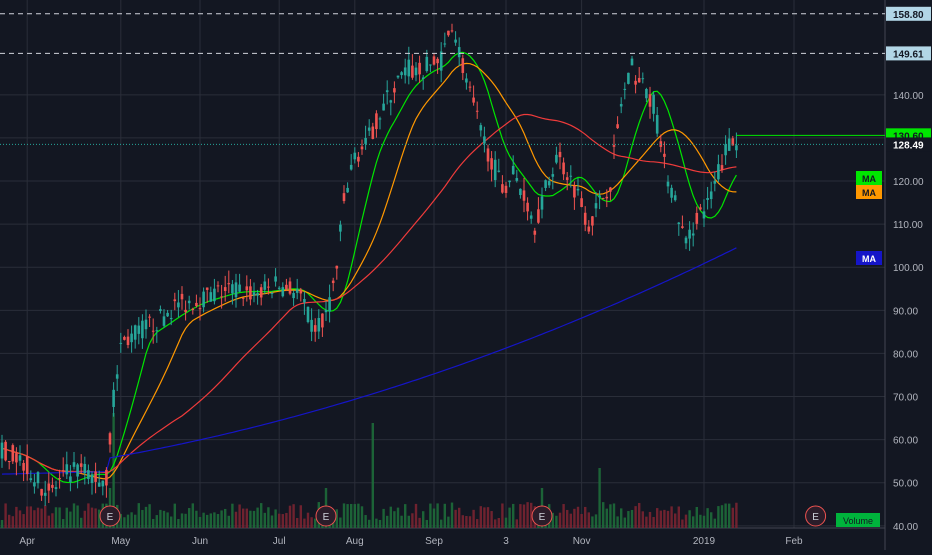 The image size is (932, 555). Describe the element at coordinates (908, 54) in the screenshot. I see `price-level-label: 149.61` at that location.